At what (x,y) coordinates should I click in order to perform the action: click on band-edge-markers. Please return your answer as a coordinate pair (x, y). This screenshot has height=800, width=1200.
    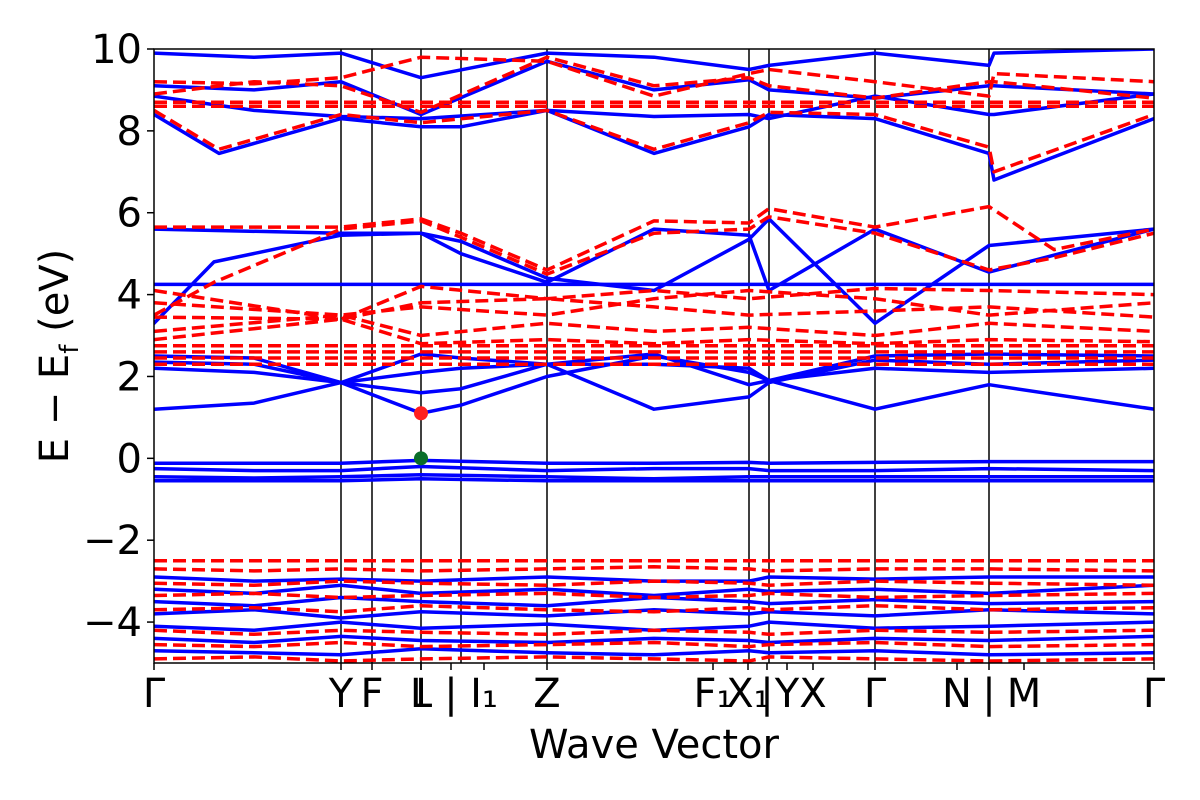
    Looking at the image, I should click on (421, 436).